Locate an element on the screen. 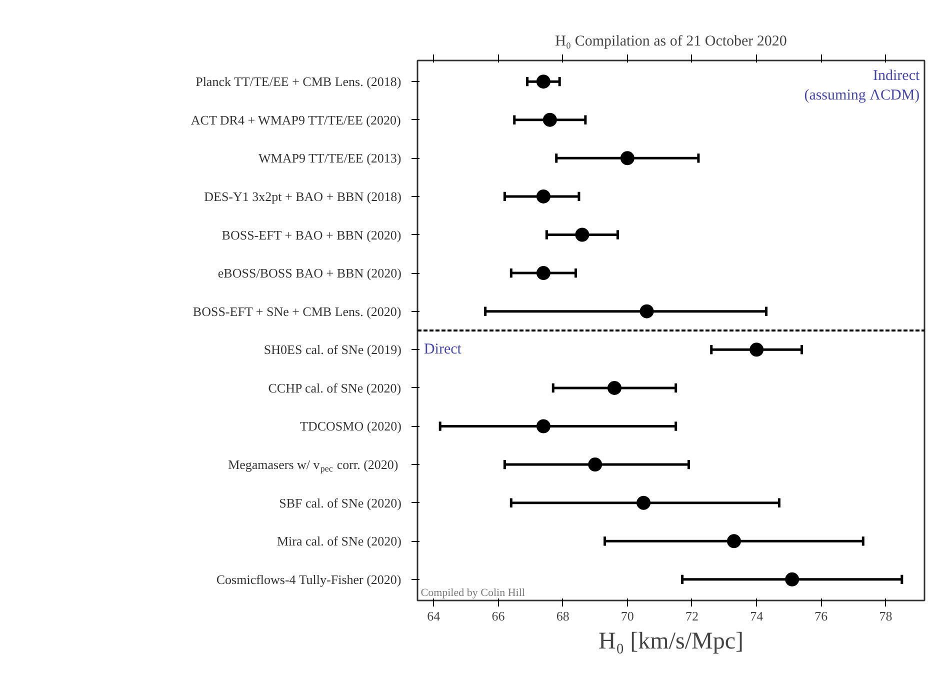 The width and height of the screenshot is (940, 688). x-axis-title: H₀ [km/s/Mpc] is located at coordinates (671, 641).